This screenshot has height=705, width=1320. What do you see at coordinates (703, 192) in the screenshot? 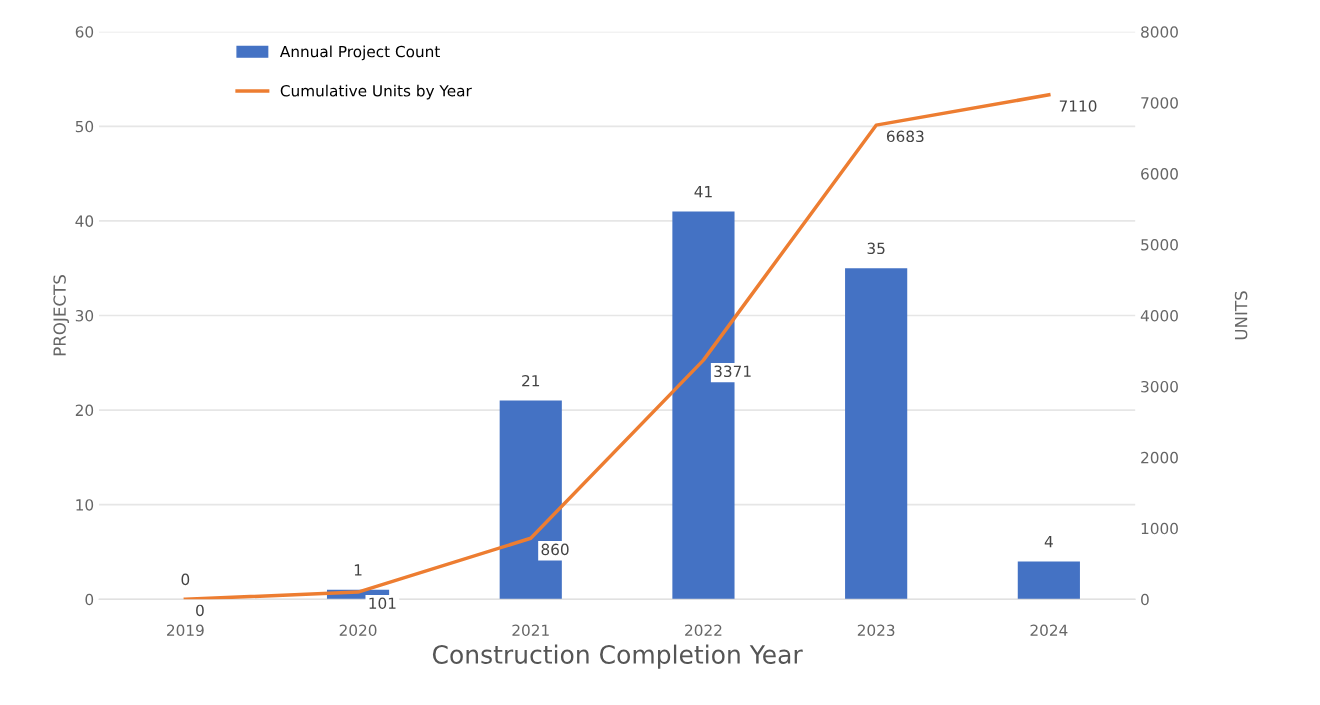
I see `data-label: 41` at bounding box center [703, 192].